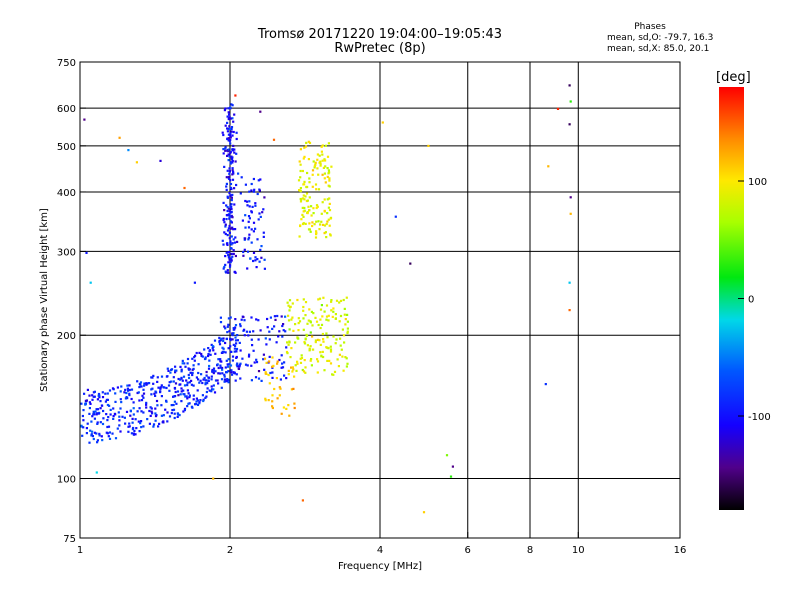  What do you see at coordinates (650, 27) in the screenshot?
I see `phases-heading: Phases` at bounding box center [650, 27].